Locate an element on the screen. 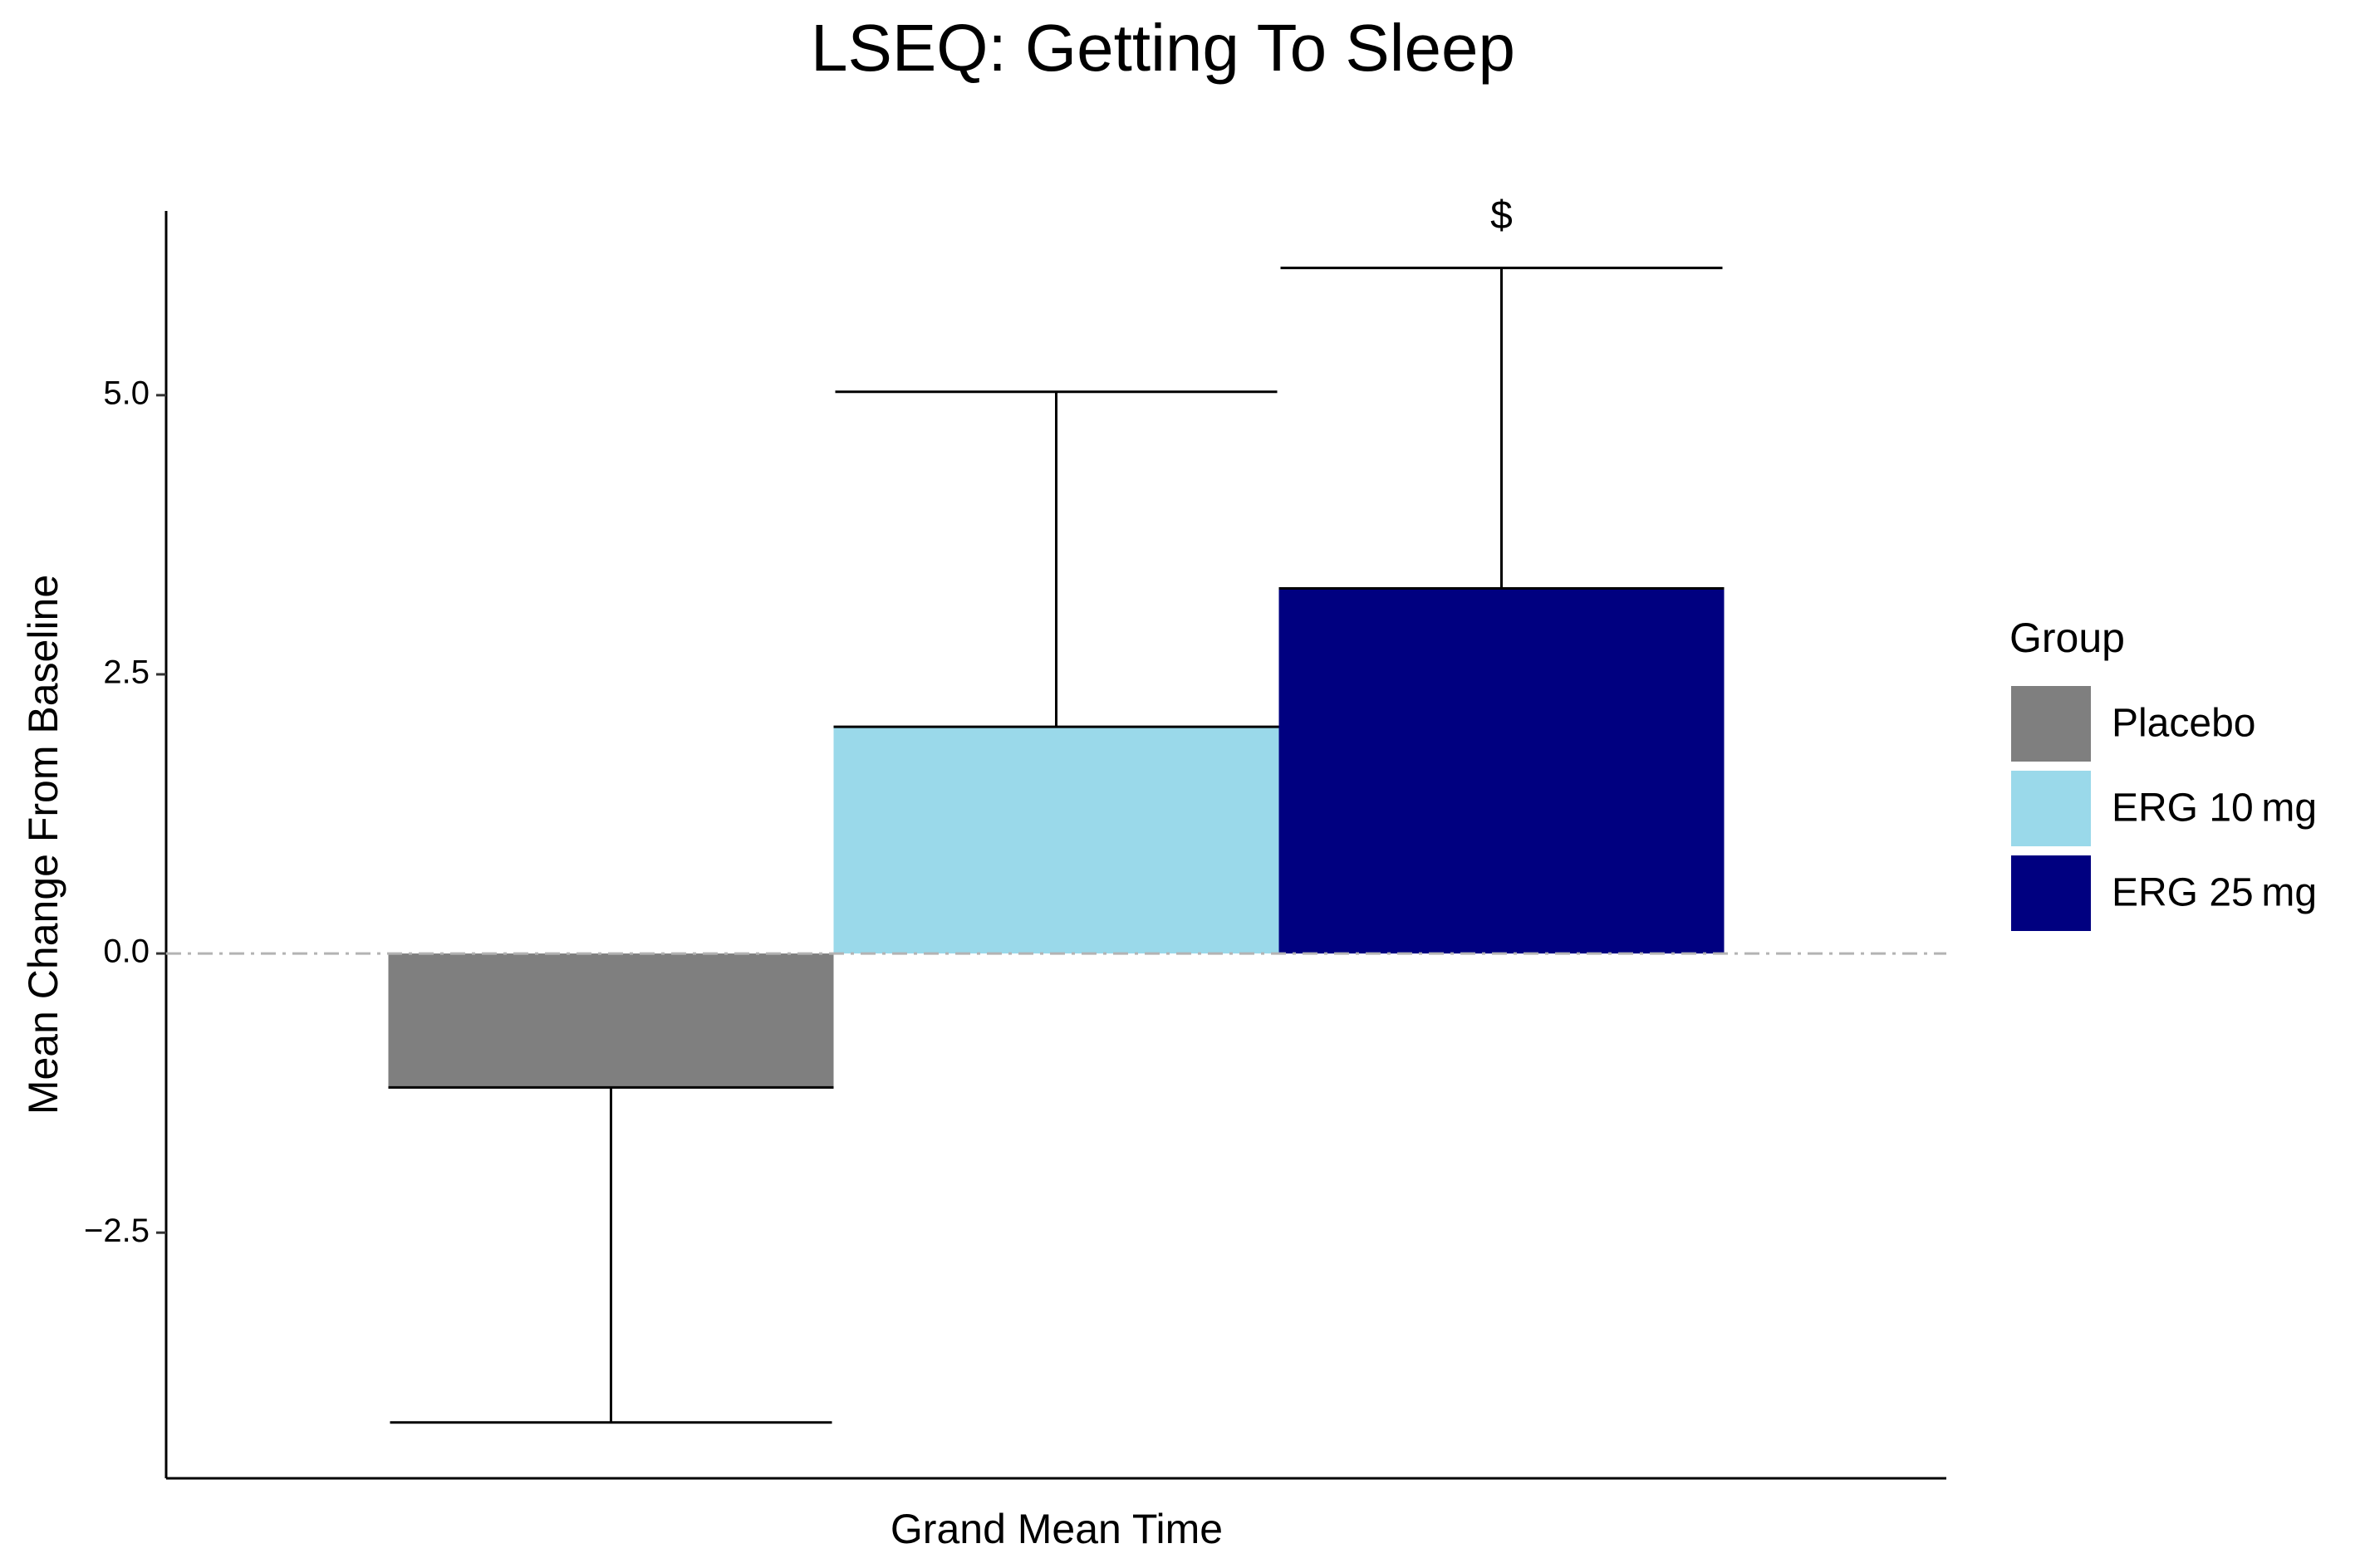 Image resolution: width=2365 pixels, height=1568 pixels. legend-label: ERG 25 mg is located at coordinates (2214, 893).